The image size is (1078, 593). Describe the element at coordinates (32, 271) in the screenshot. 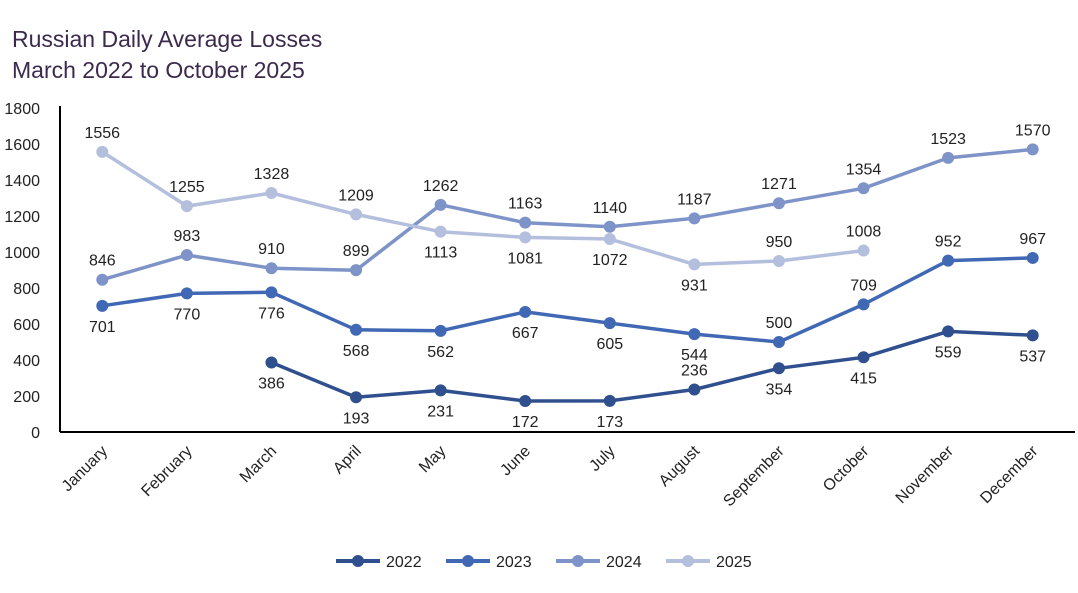

I see `y-axis: 0 200 400 600 800 1000 1200 1400 1600 1800` at that location.